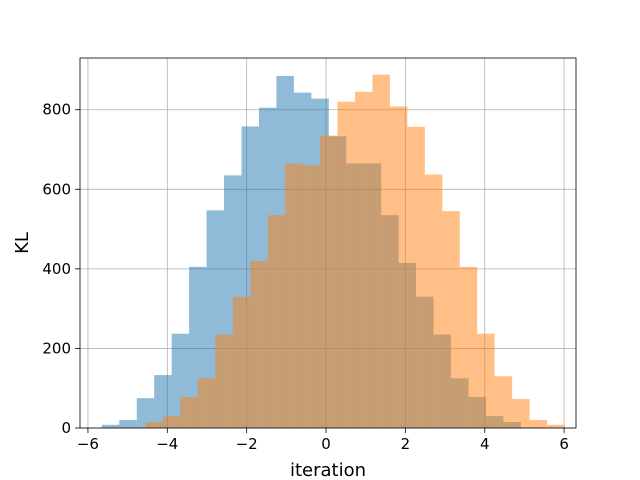 This screenshot has height=480, width=640. What do you see at coordinates (66, 428) in the screenshot?
I see `y-tick-label: 0` at bounding box center [66, 428].